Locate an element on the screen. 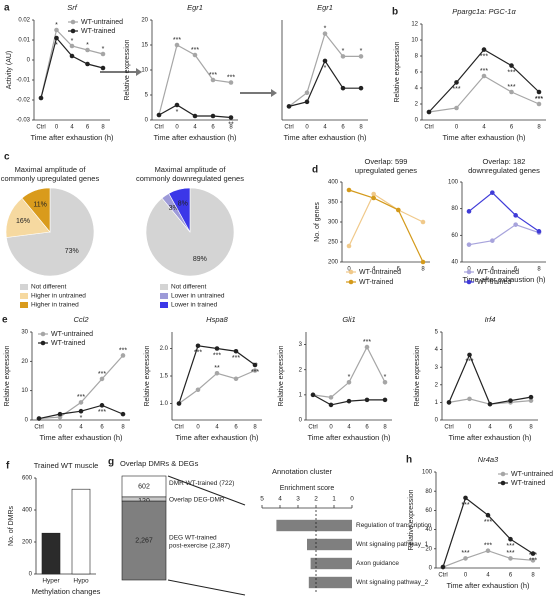 The height and width of the screenshot is (606, 558). category-label: Wnt signaling pathway_2 is located at coordinates (392, 582).